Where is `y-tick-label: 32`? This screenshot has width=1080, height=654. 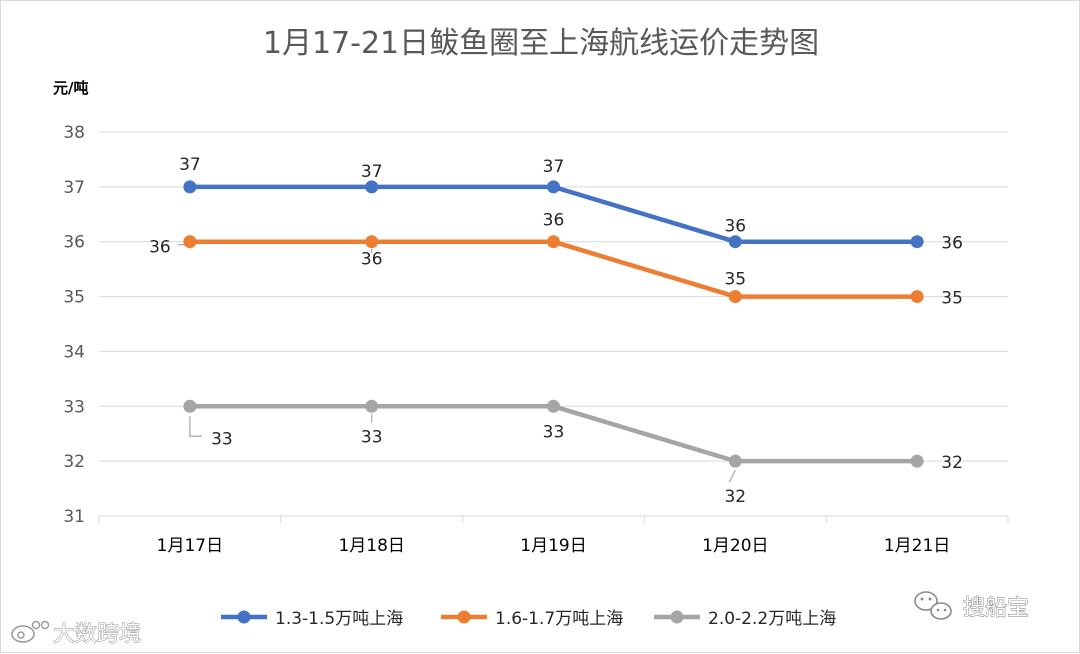
y-tick-label: 32 is located at coordinates (74, 462).